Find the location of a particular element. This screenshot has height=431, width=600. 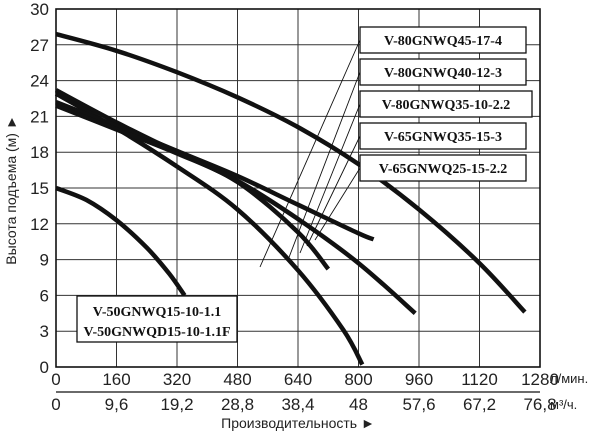

leader-lines is located at coordinates (310, 153).